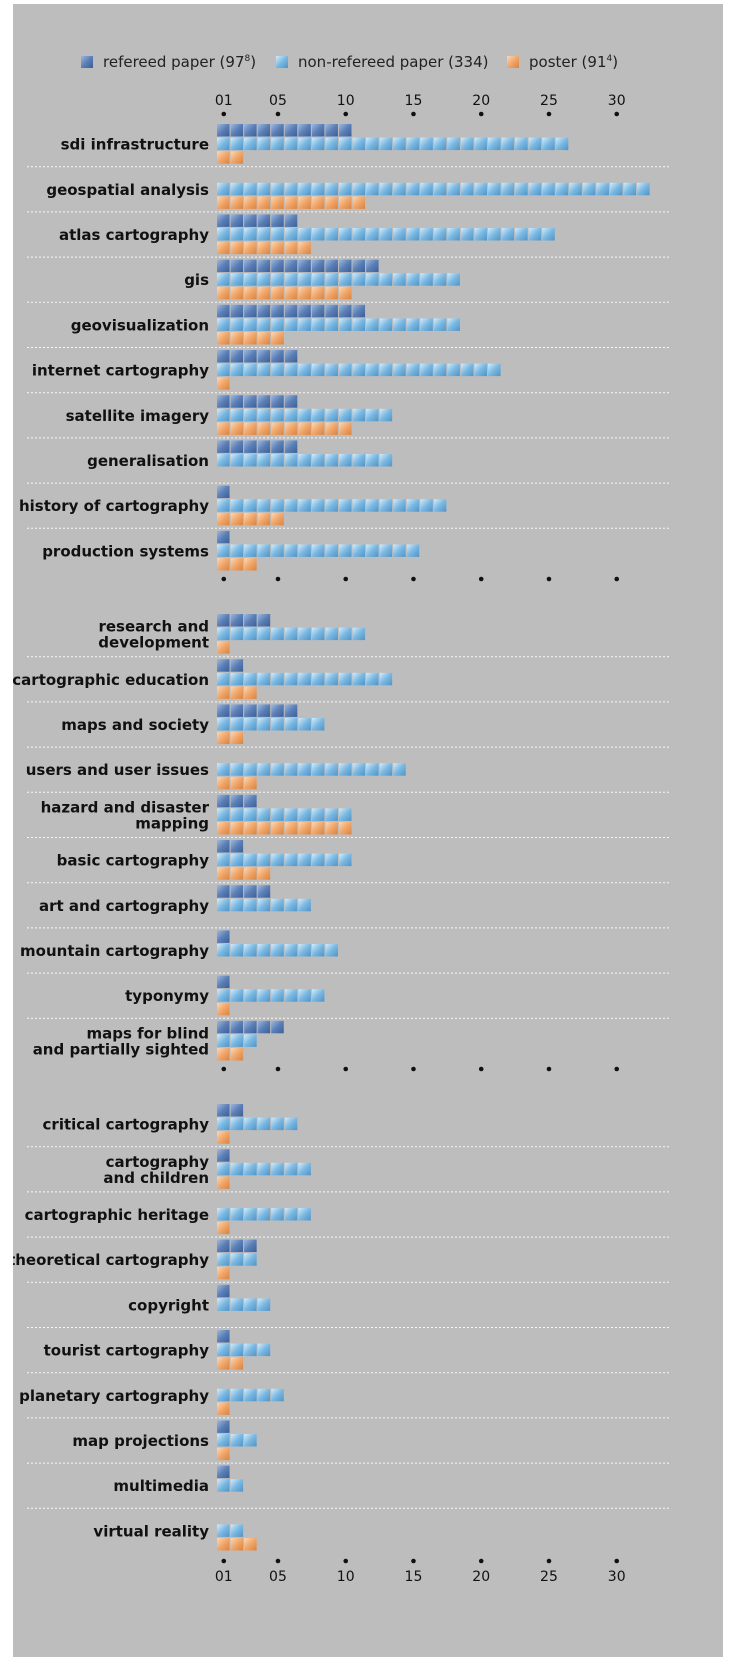  What do you see at coordinates (481, 101) in the screenshot?
I see `tick-label-top-4: 20` at bounding box center [481, 101].